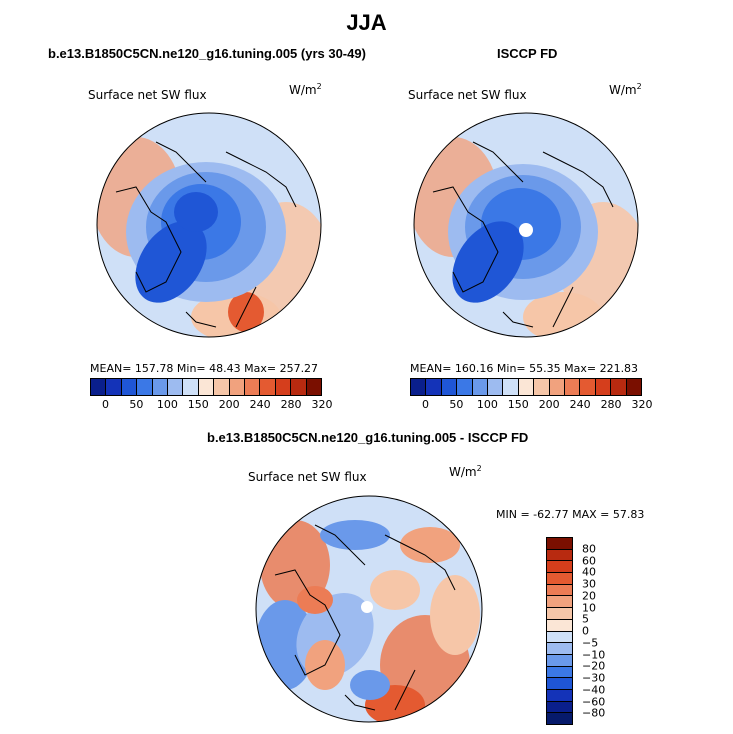 The width and height of the screenshot is (733, 734). Describe the element at coordinates (594, 713) in the screenshot. I see `colorbar-label: −80` at that location.